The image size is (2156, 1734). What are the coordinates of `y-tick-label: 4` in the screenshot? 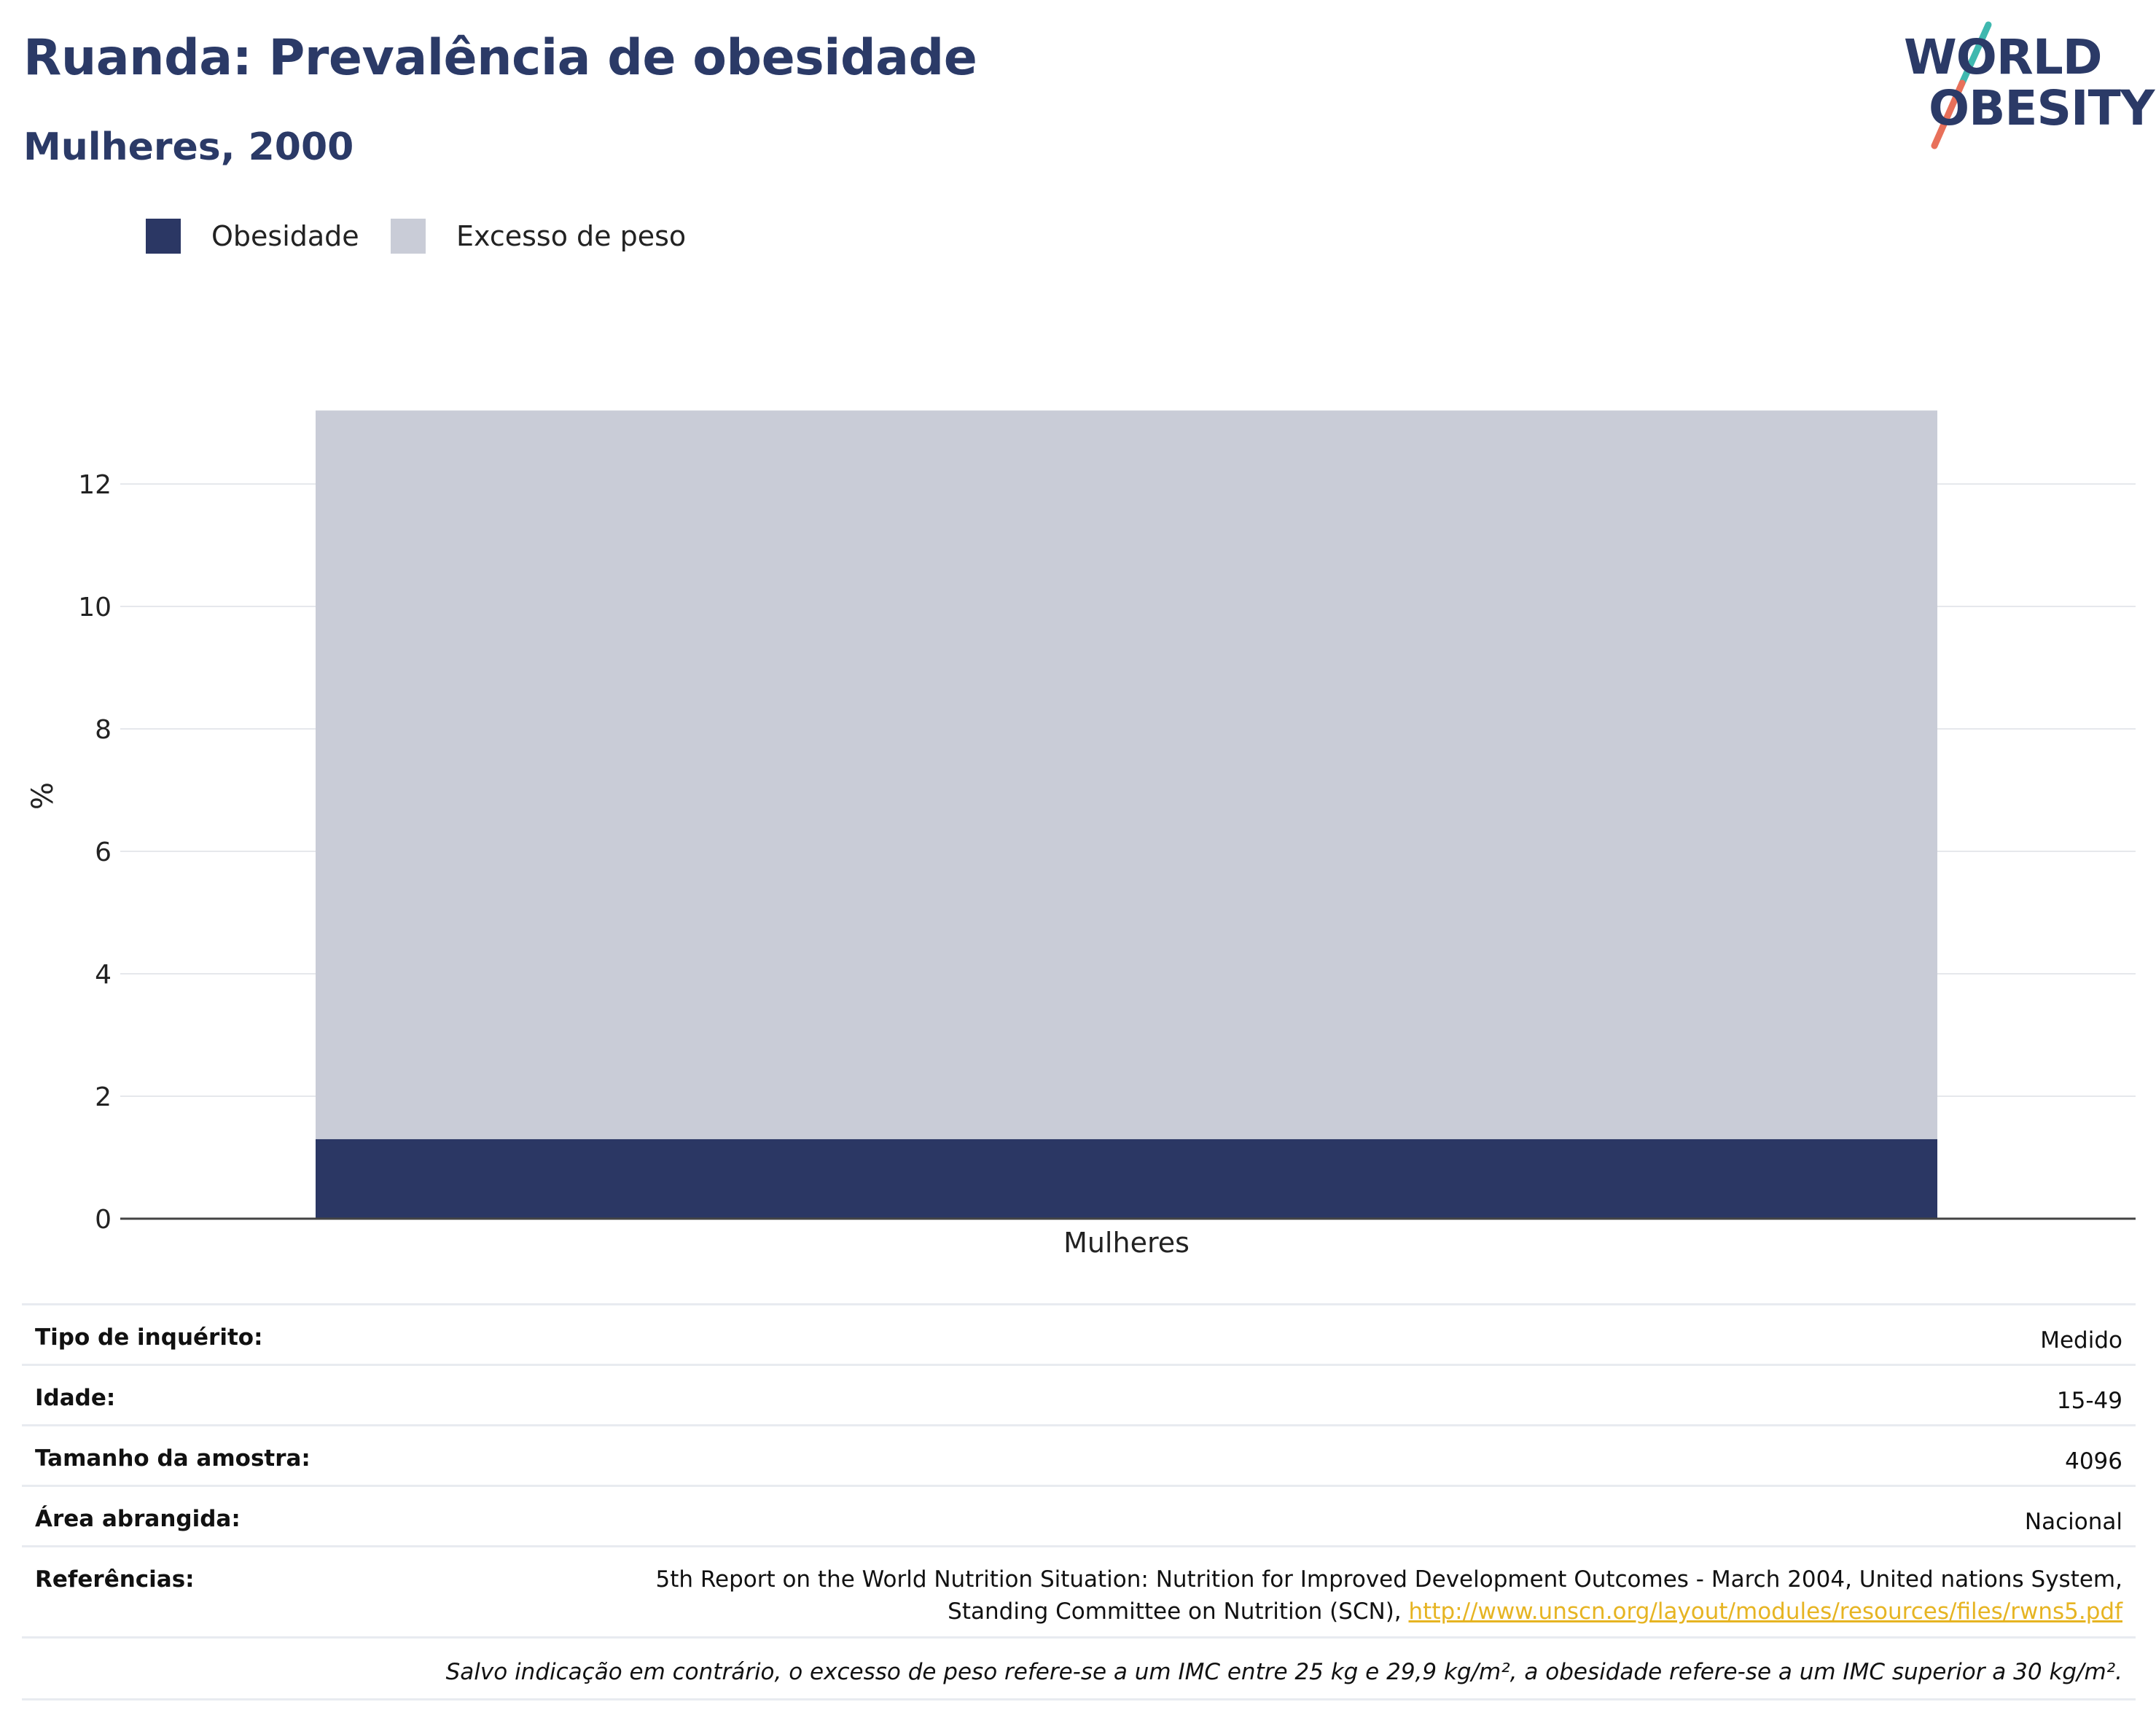 It's located at (103, 975).